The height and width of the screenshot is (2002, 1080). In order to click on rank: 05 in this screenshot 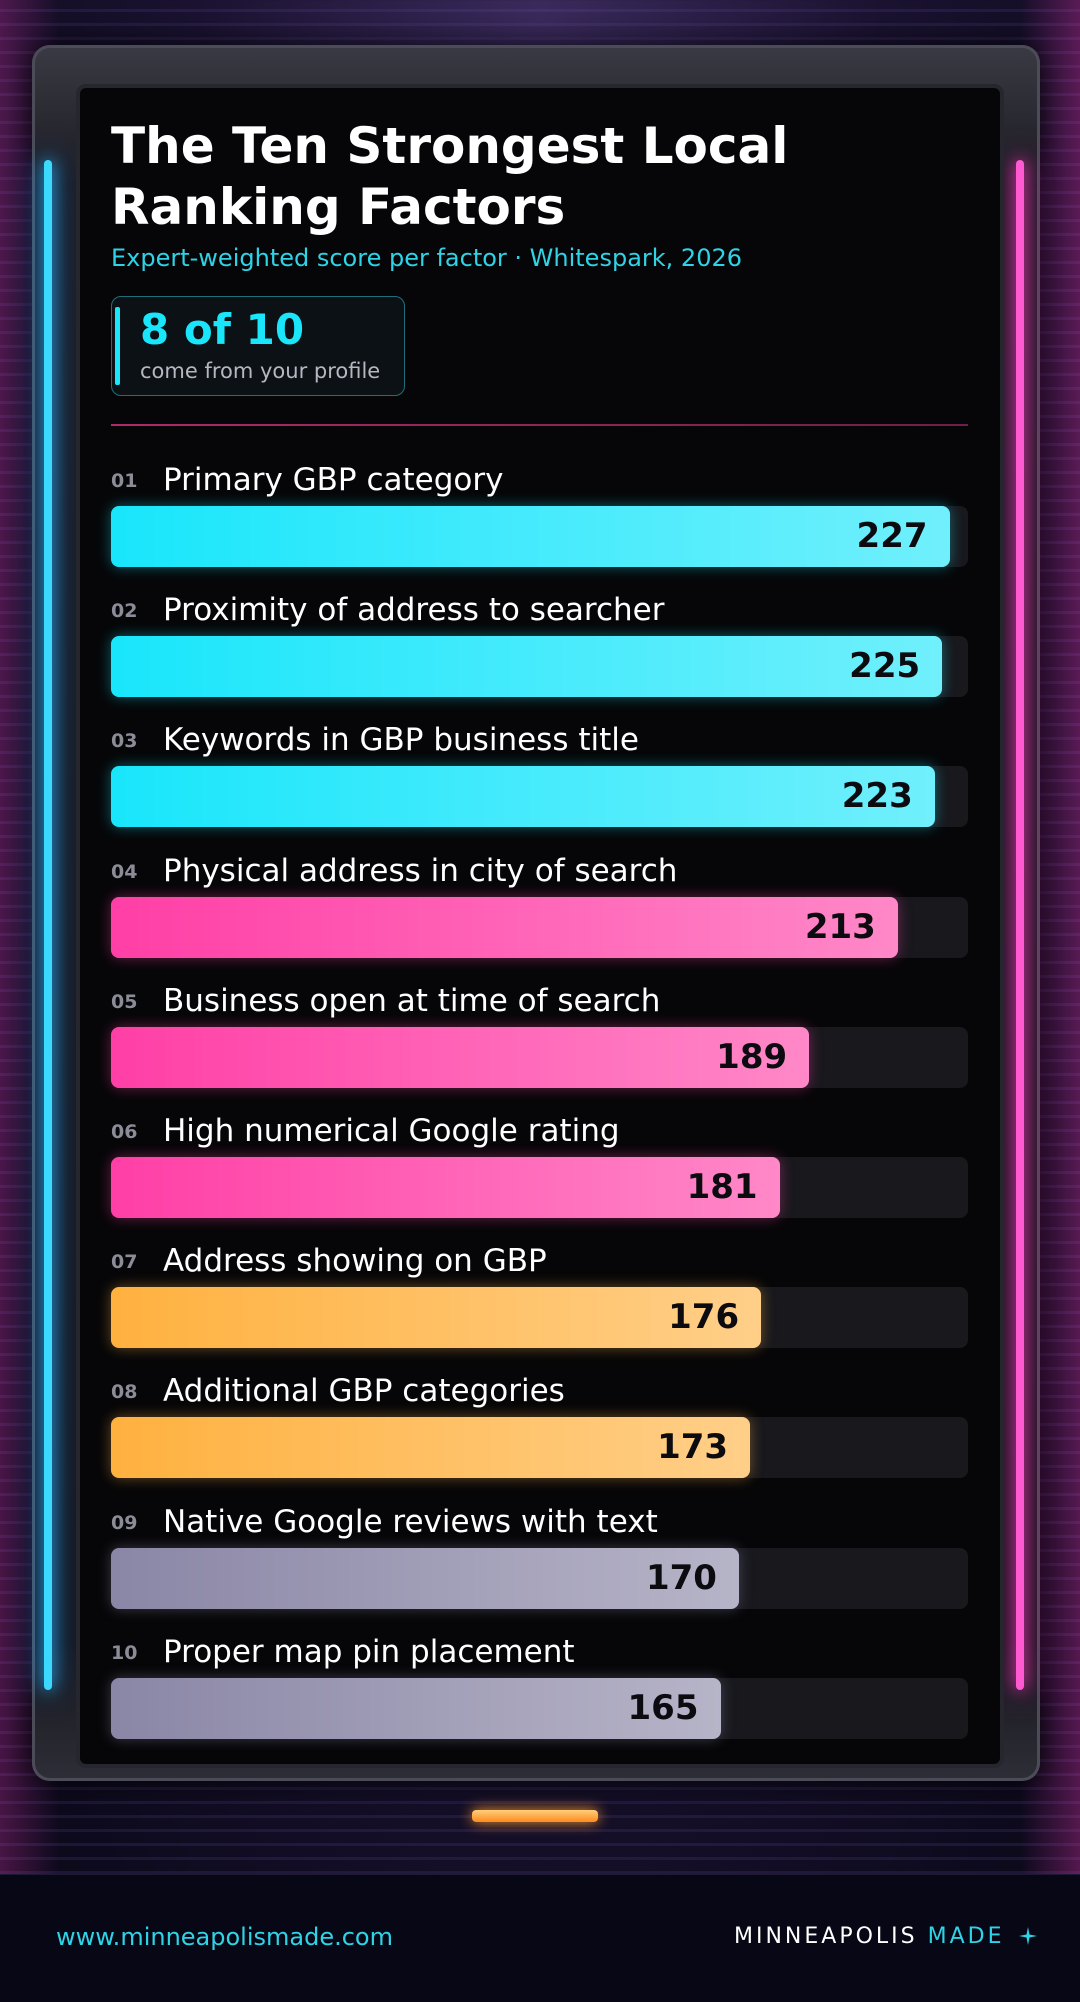, I will do `click(124, 1001)`.